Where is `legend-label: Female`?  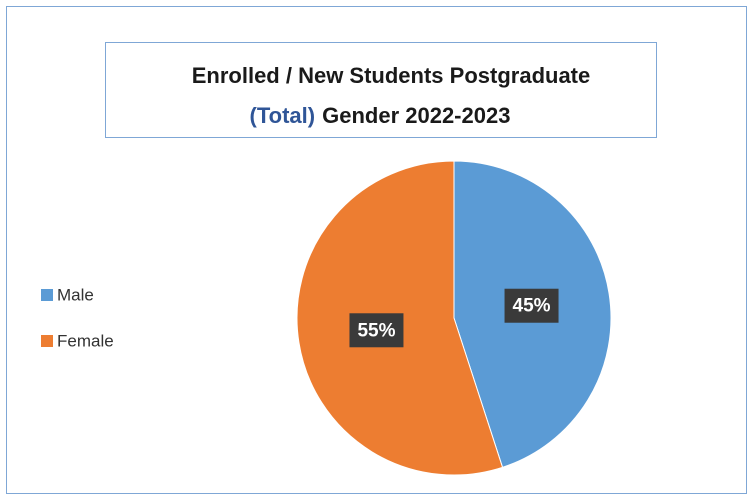 legend-label: Female is located at coordinates (85, 340).